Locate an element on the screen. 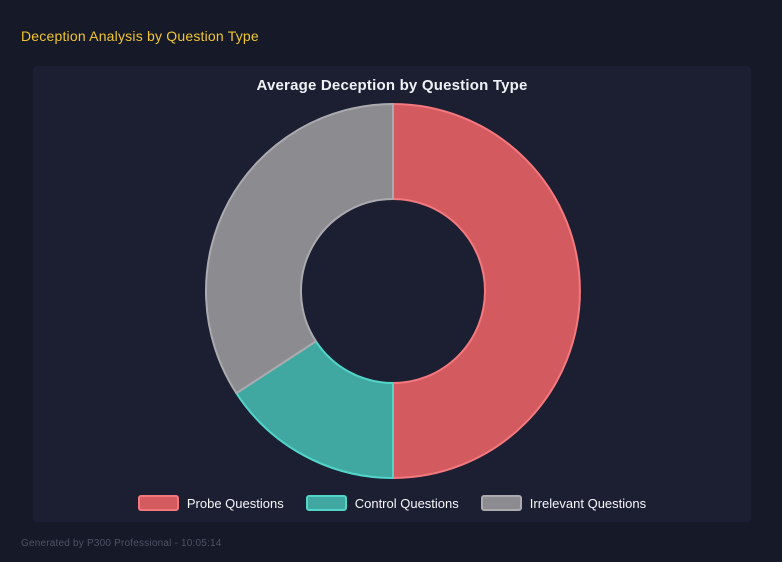 The width and height of the screenshot is (782, 562). legend-item-probe-questions: Probe Questions is located at coordinates (210, 503).